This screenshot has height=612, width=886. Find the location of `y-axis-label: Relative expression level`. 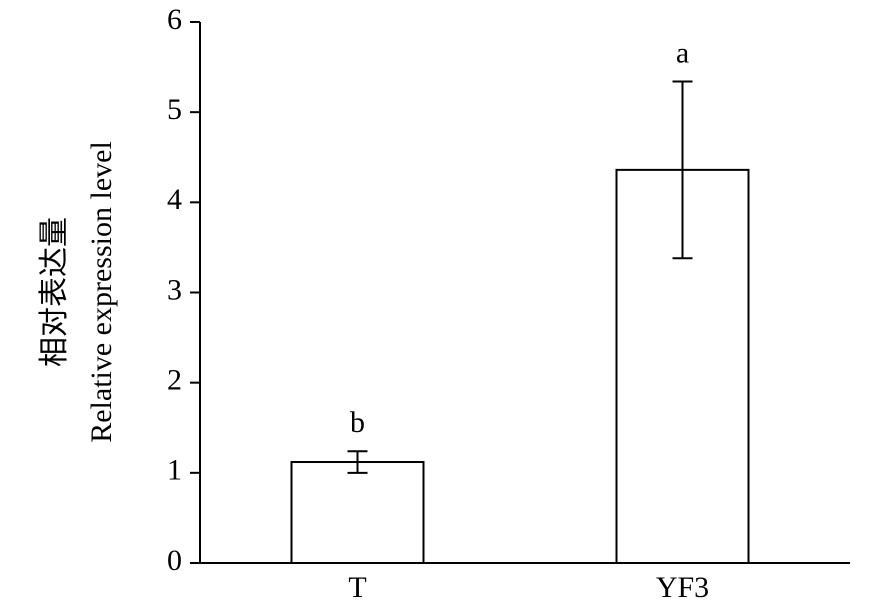

y-axis-label: Relative expression level is located at coordinates (101, 292).